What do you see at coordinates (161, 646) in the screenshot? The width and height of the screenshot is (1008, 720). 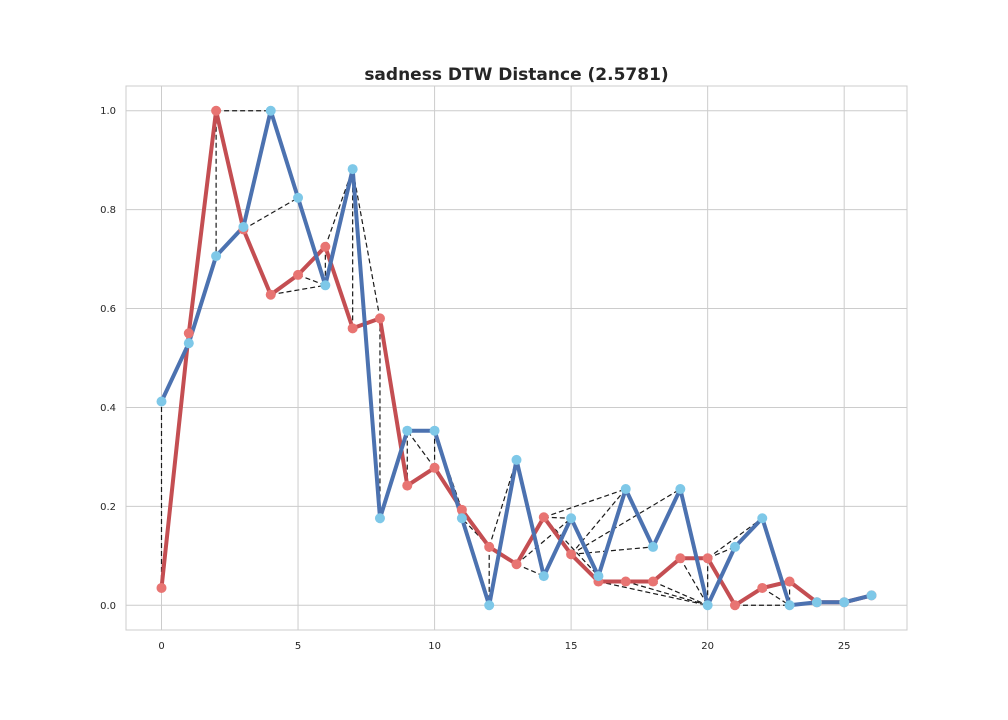 I see `x-tick-label: 0` at bounding box center [161, 646].